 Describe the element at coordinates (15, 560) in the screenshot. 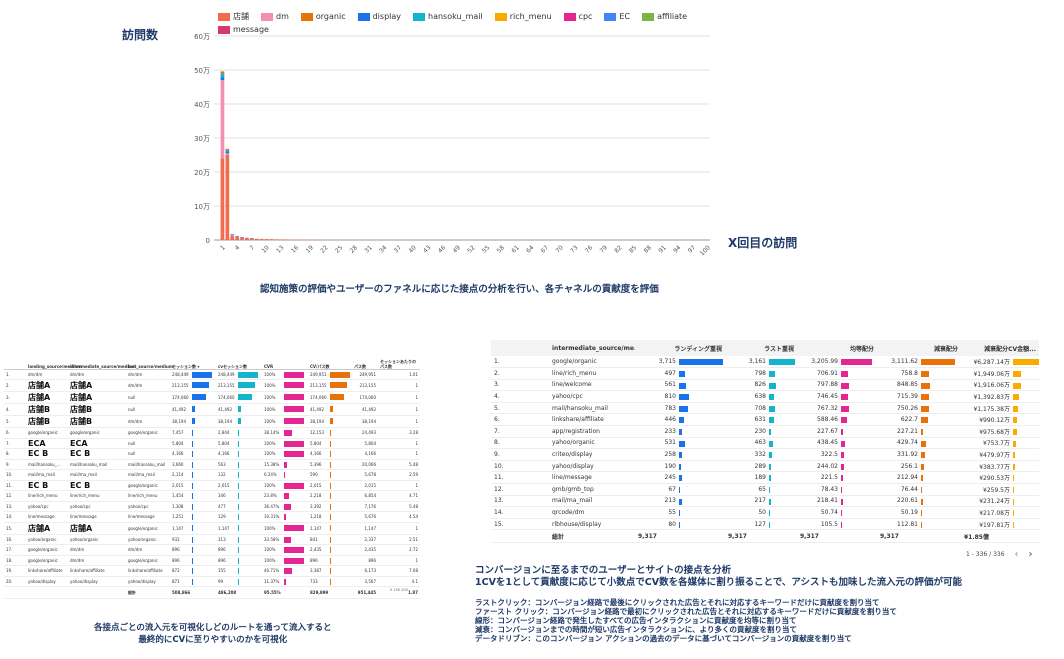

I see `cell-n: 18.` at that location.